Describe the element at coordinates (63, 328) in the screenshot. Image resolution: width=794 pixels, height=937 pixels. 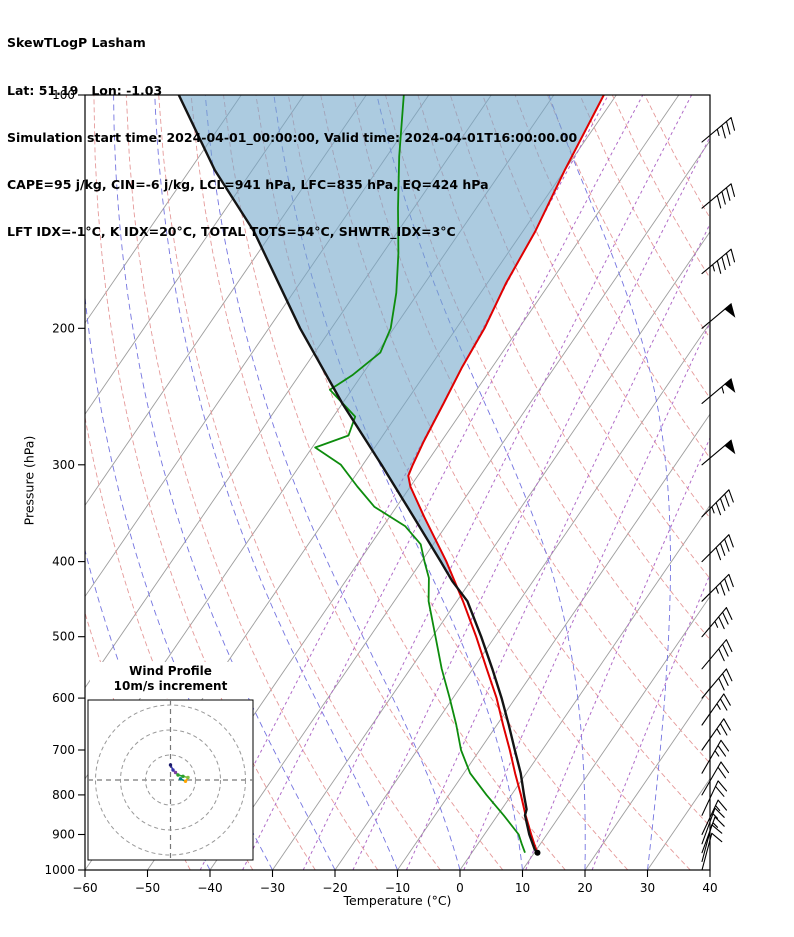
I see `svg-text: 200` at that location.